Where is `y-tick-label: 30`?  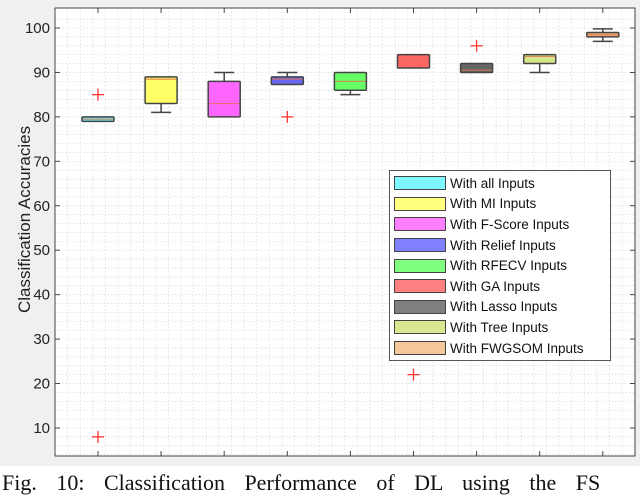
y-tick-label: 30 is located at coordinates (41, 339).